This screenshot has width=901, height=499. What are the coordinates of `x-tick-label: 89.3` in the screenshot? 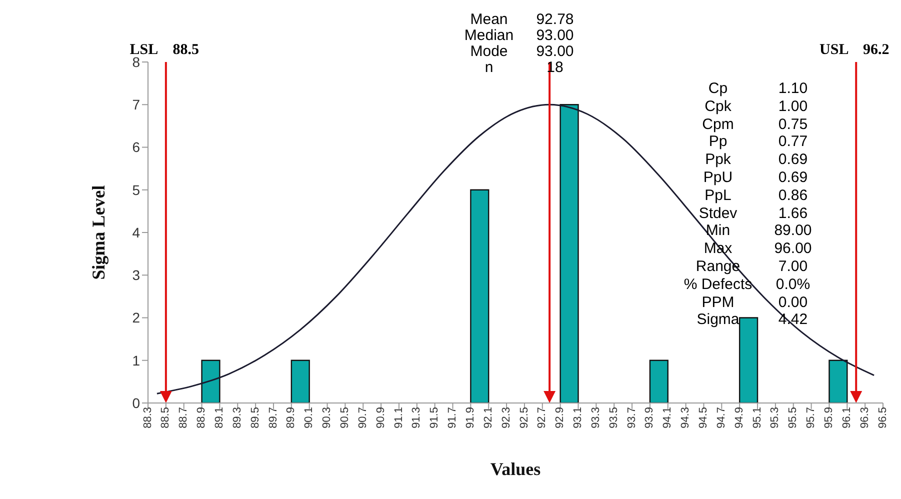 It's located at (237, 417).